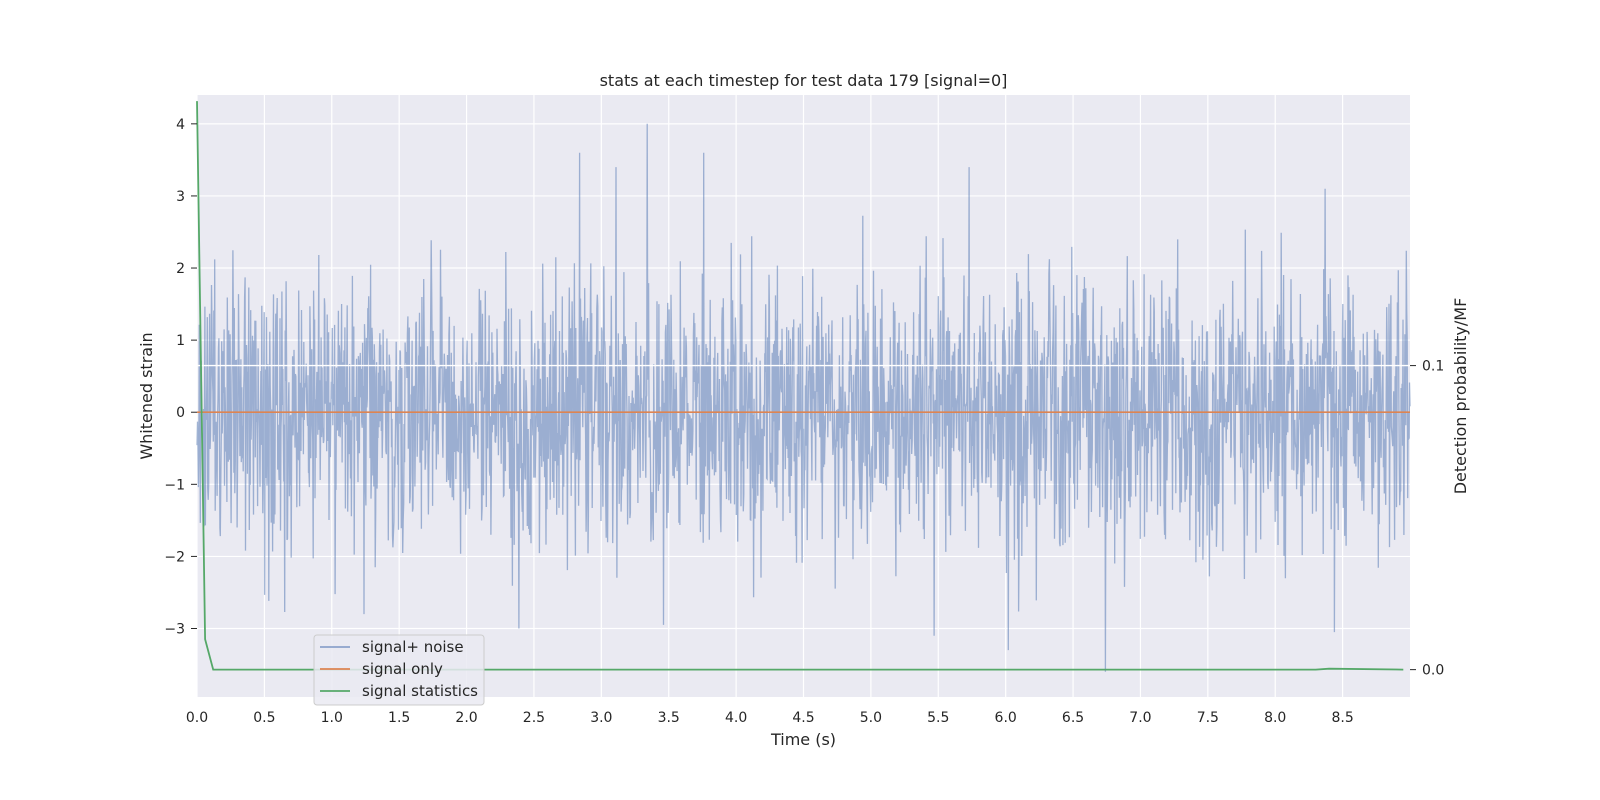  I want to click on y2-tick-label: 0.0, so click(1433, 671).